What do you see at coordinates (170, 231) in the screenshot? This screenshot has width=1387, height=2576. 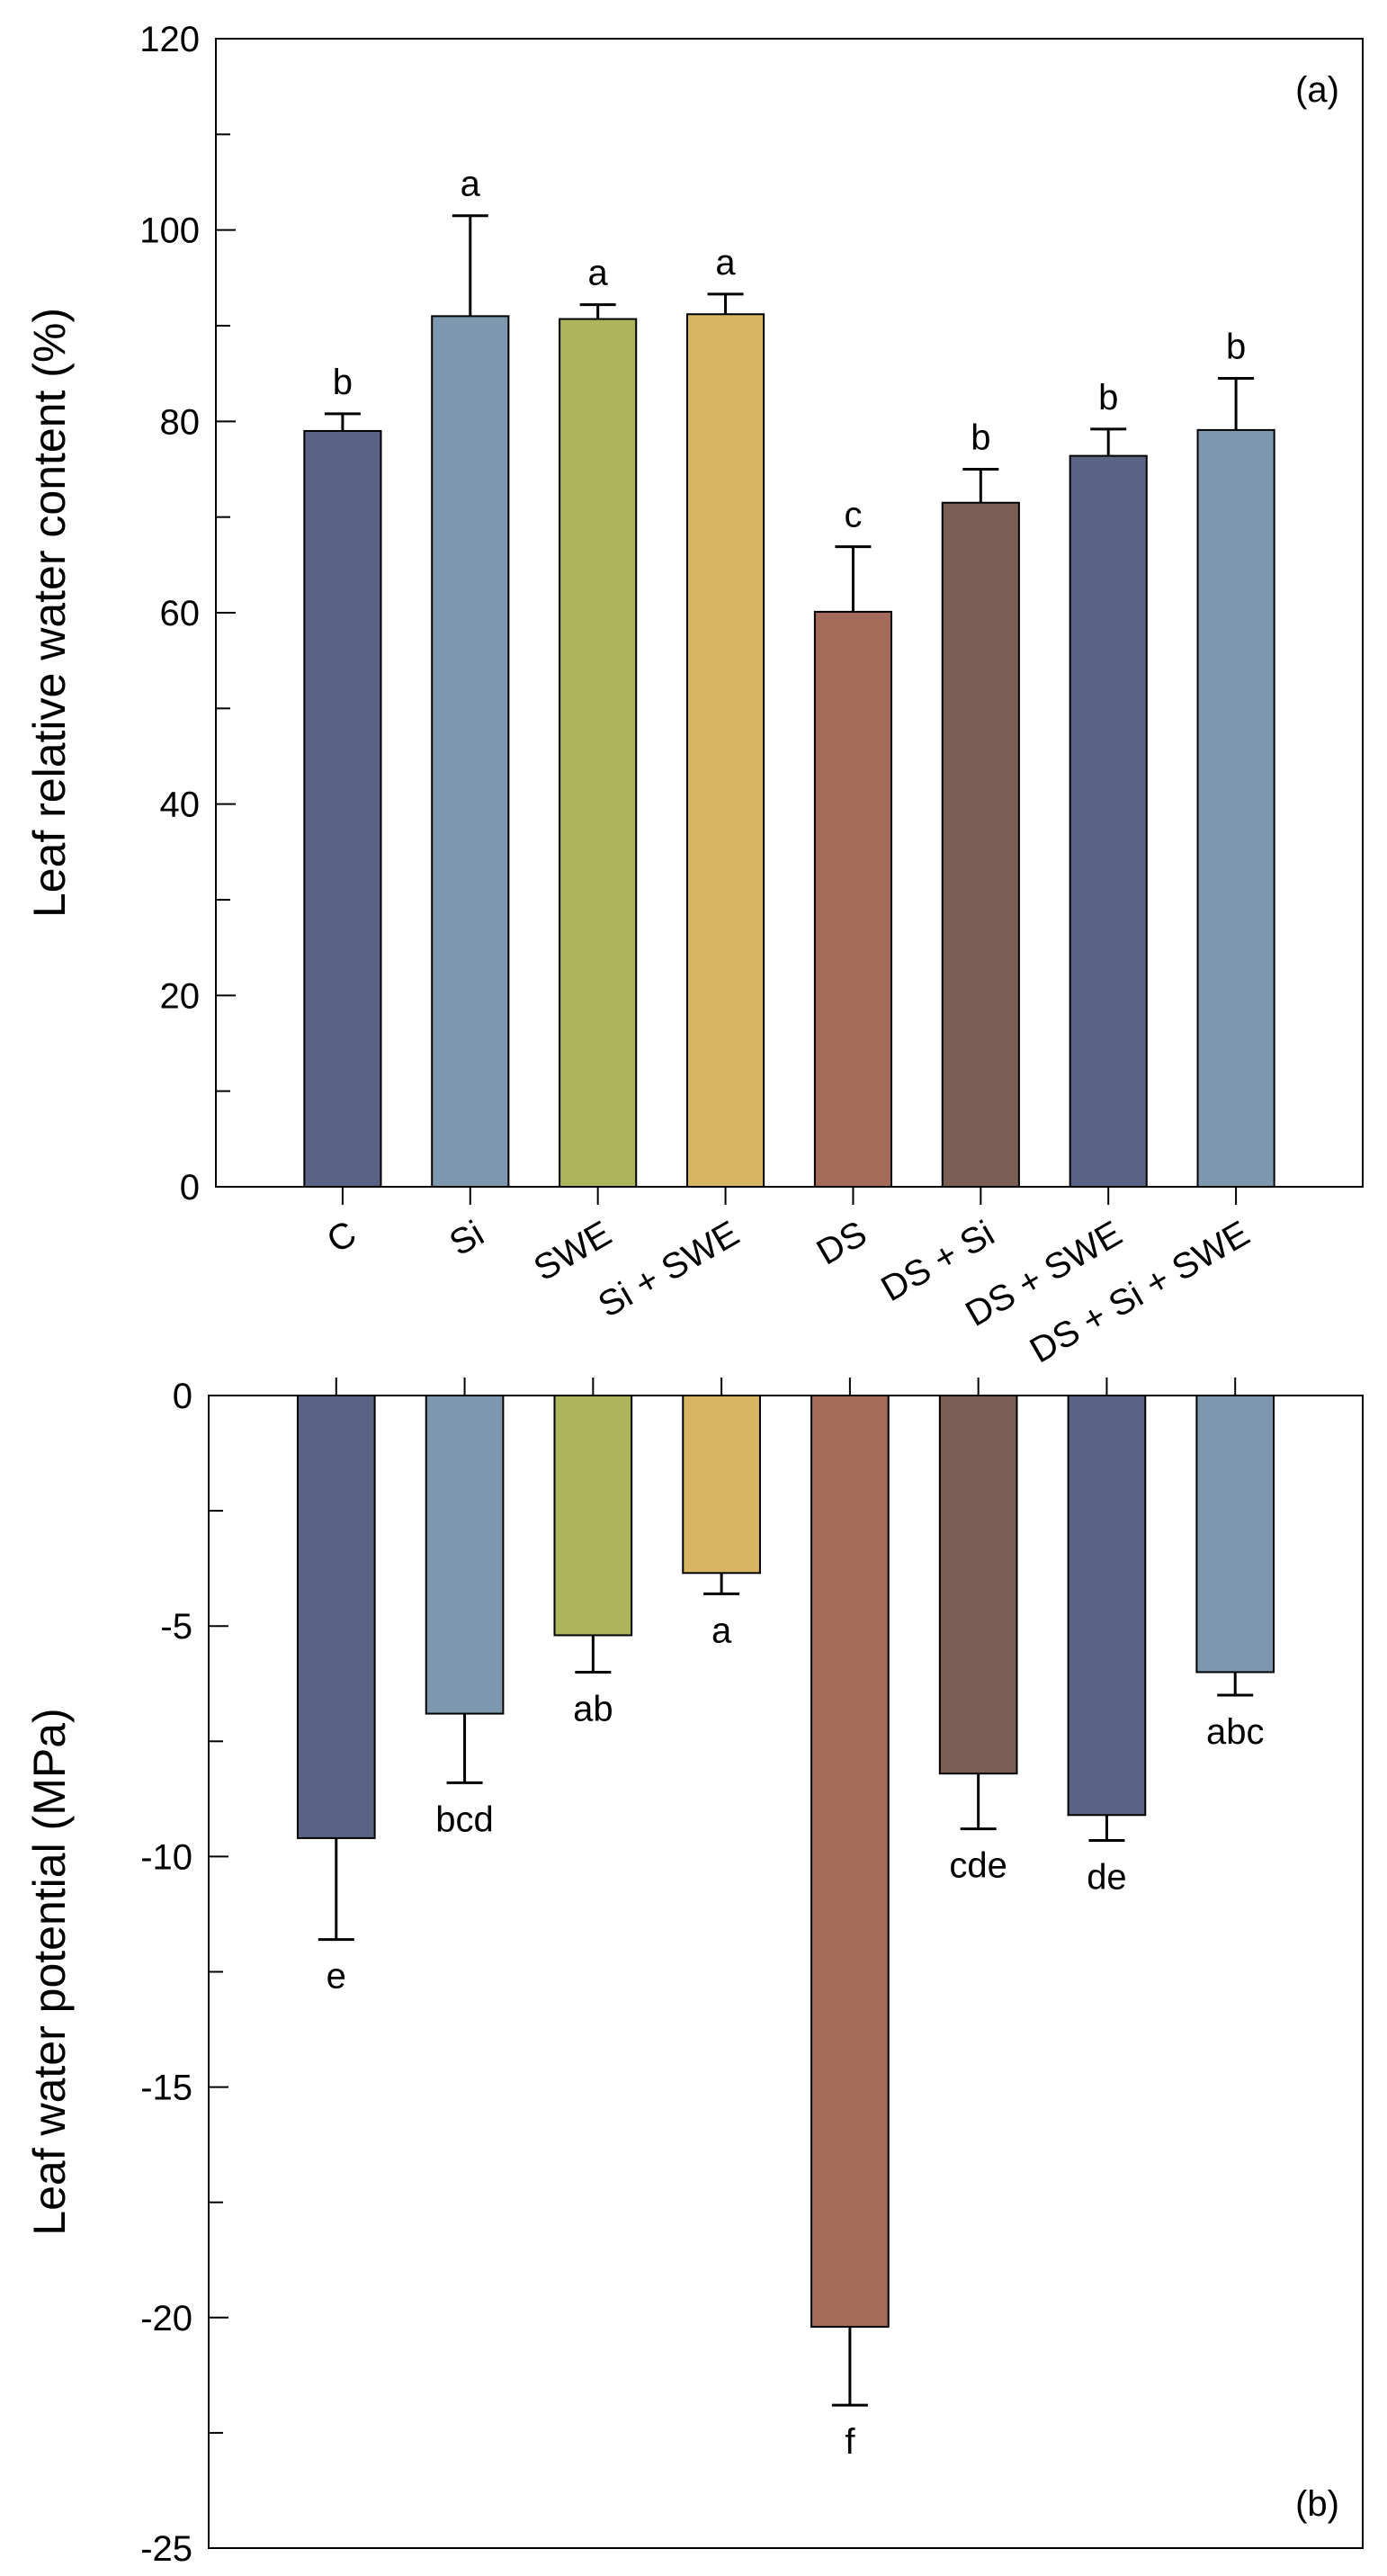 I see `y-tick-label: 100` at bounding box center [170, 231].